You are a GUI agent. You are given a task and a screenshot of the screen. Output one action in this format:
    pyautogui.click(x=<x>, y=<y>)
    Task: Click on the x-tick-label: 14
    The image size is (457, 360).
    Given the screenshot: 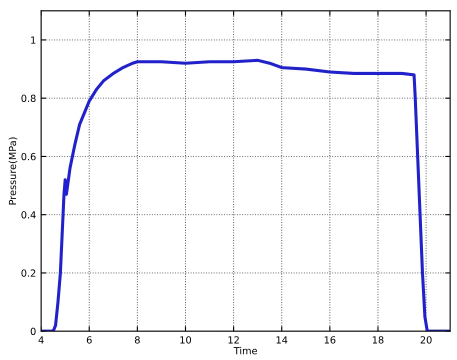 What is the action you would take?
    pyautogui.click(x=282, y=340)
    